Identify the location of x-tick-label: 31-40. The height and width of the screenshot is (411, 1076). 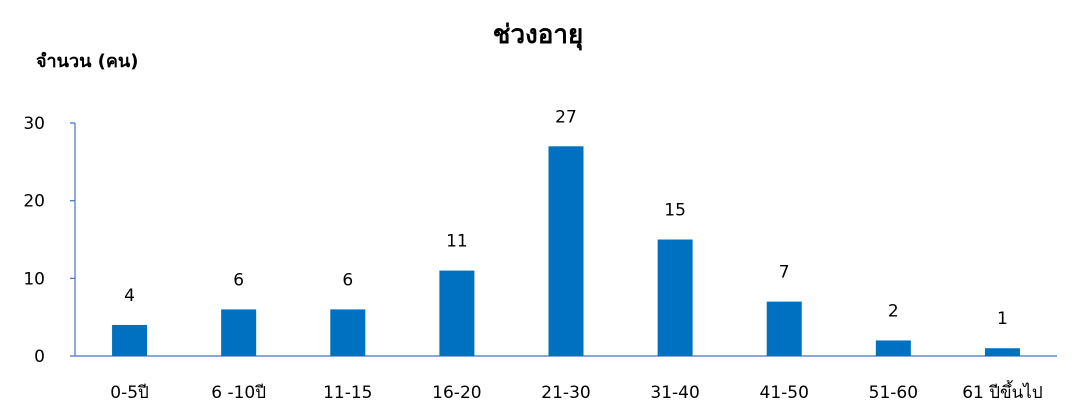
(674, 393).